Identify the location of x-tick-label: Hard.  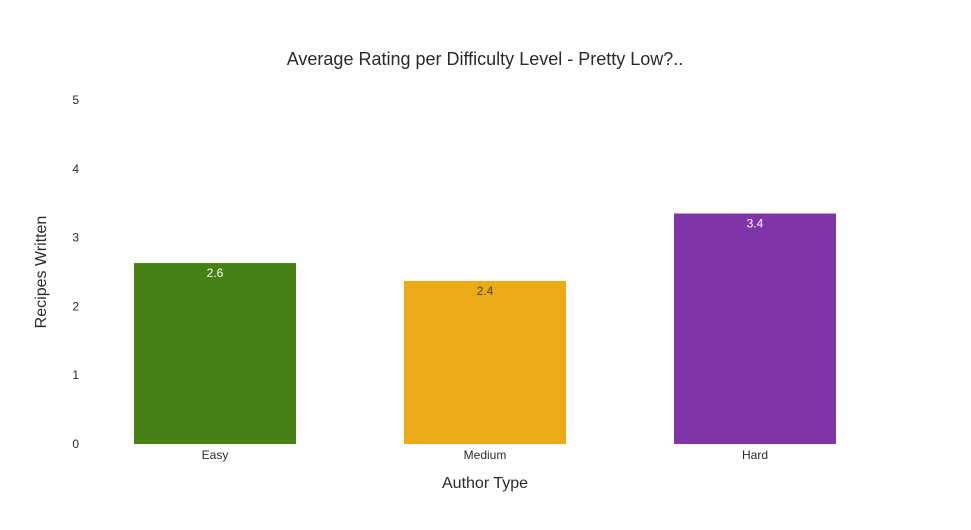
(755, 455).